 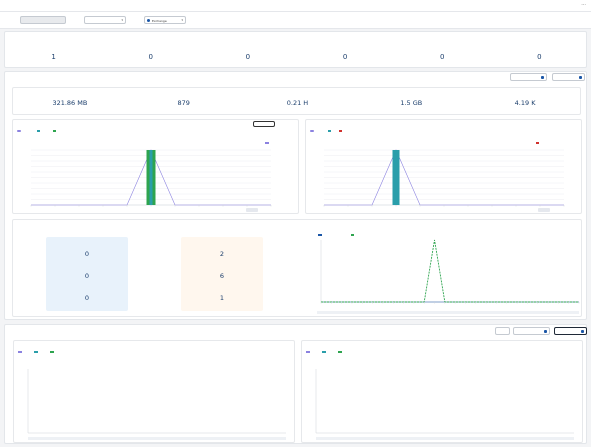 What do you see at coordinates (53, 57) in the screenshot?
I see `summary-stat-value: 1` at bounding box center [53, 57].